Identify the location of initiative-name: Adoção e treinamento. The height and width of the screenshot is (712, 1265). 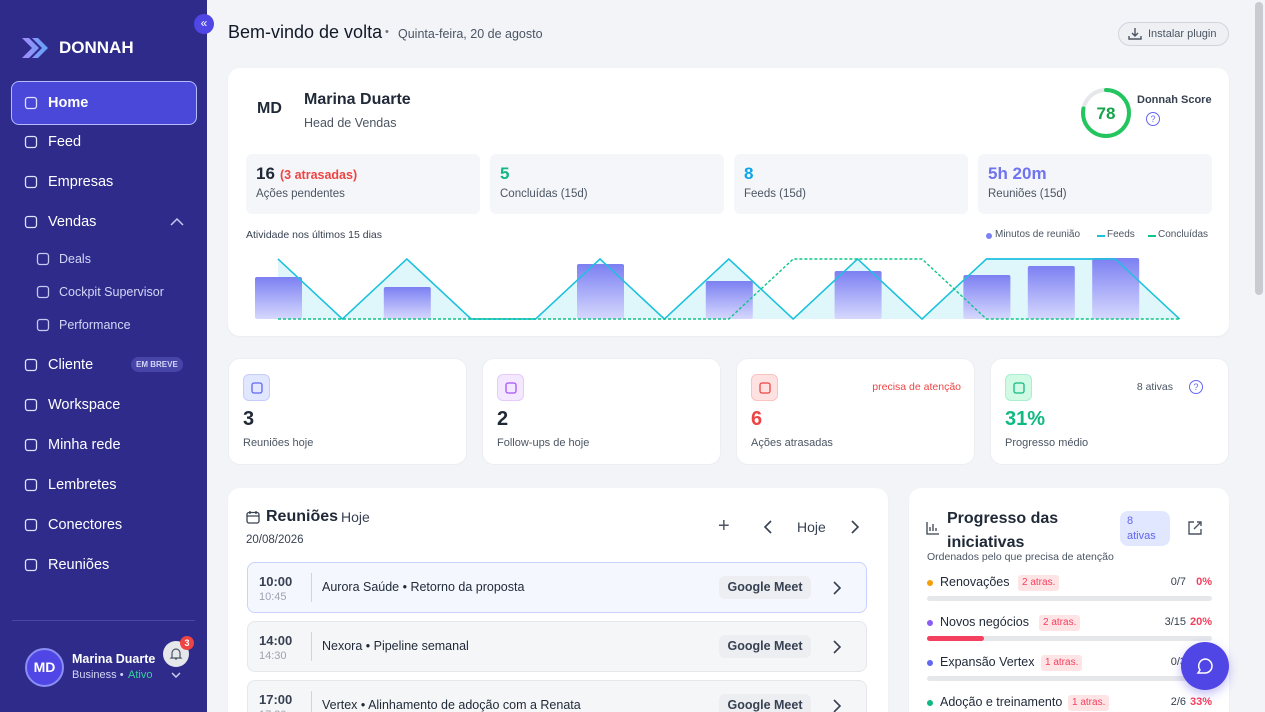
(1001, 702).